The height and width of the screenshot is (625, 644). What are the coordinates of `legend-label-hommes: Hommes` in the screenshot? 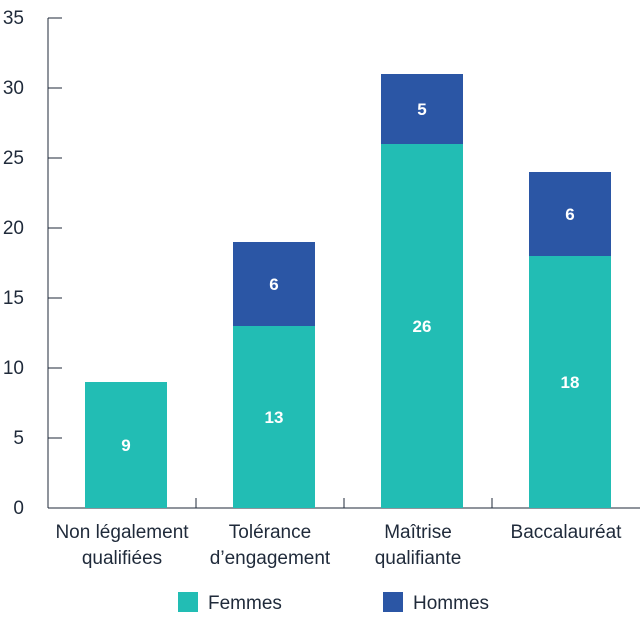 It's located at (451, 603).